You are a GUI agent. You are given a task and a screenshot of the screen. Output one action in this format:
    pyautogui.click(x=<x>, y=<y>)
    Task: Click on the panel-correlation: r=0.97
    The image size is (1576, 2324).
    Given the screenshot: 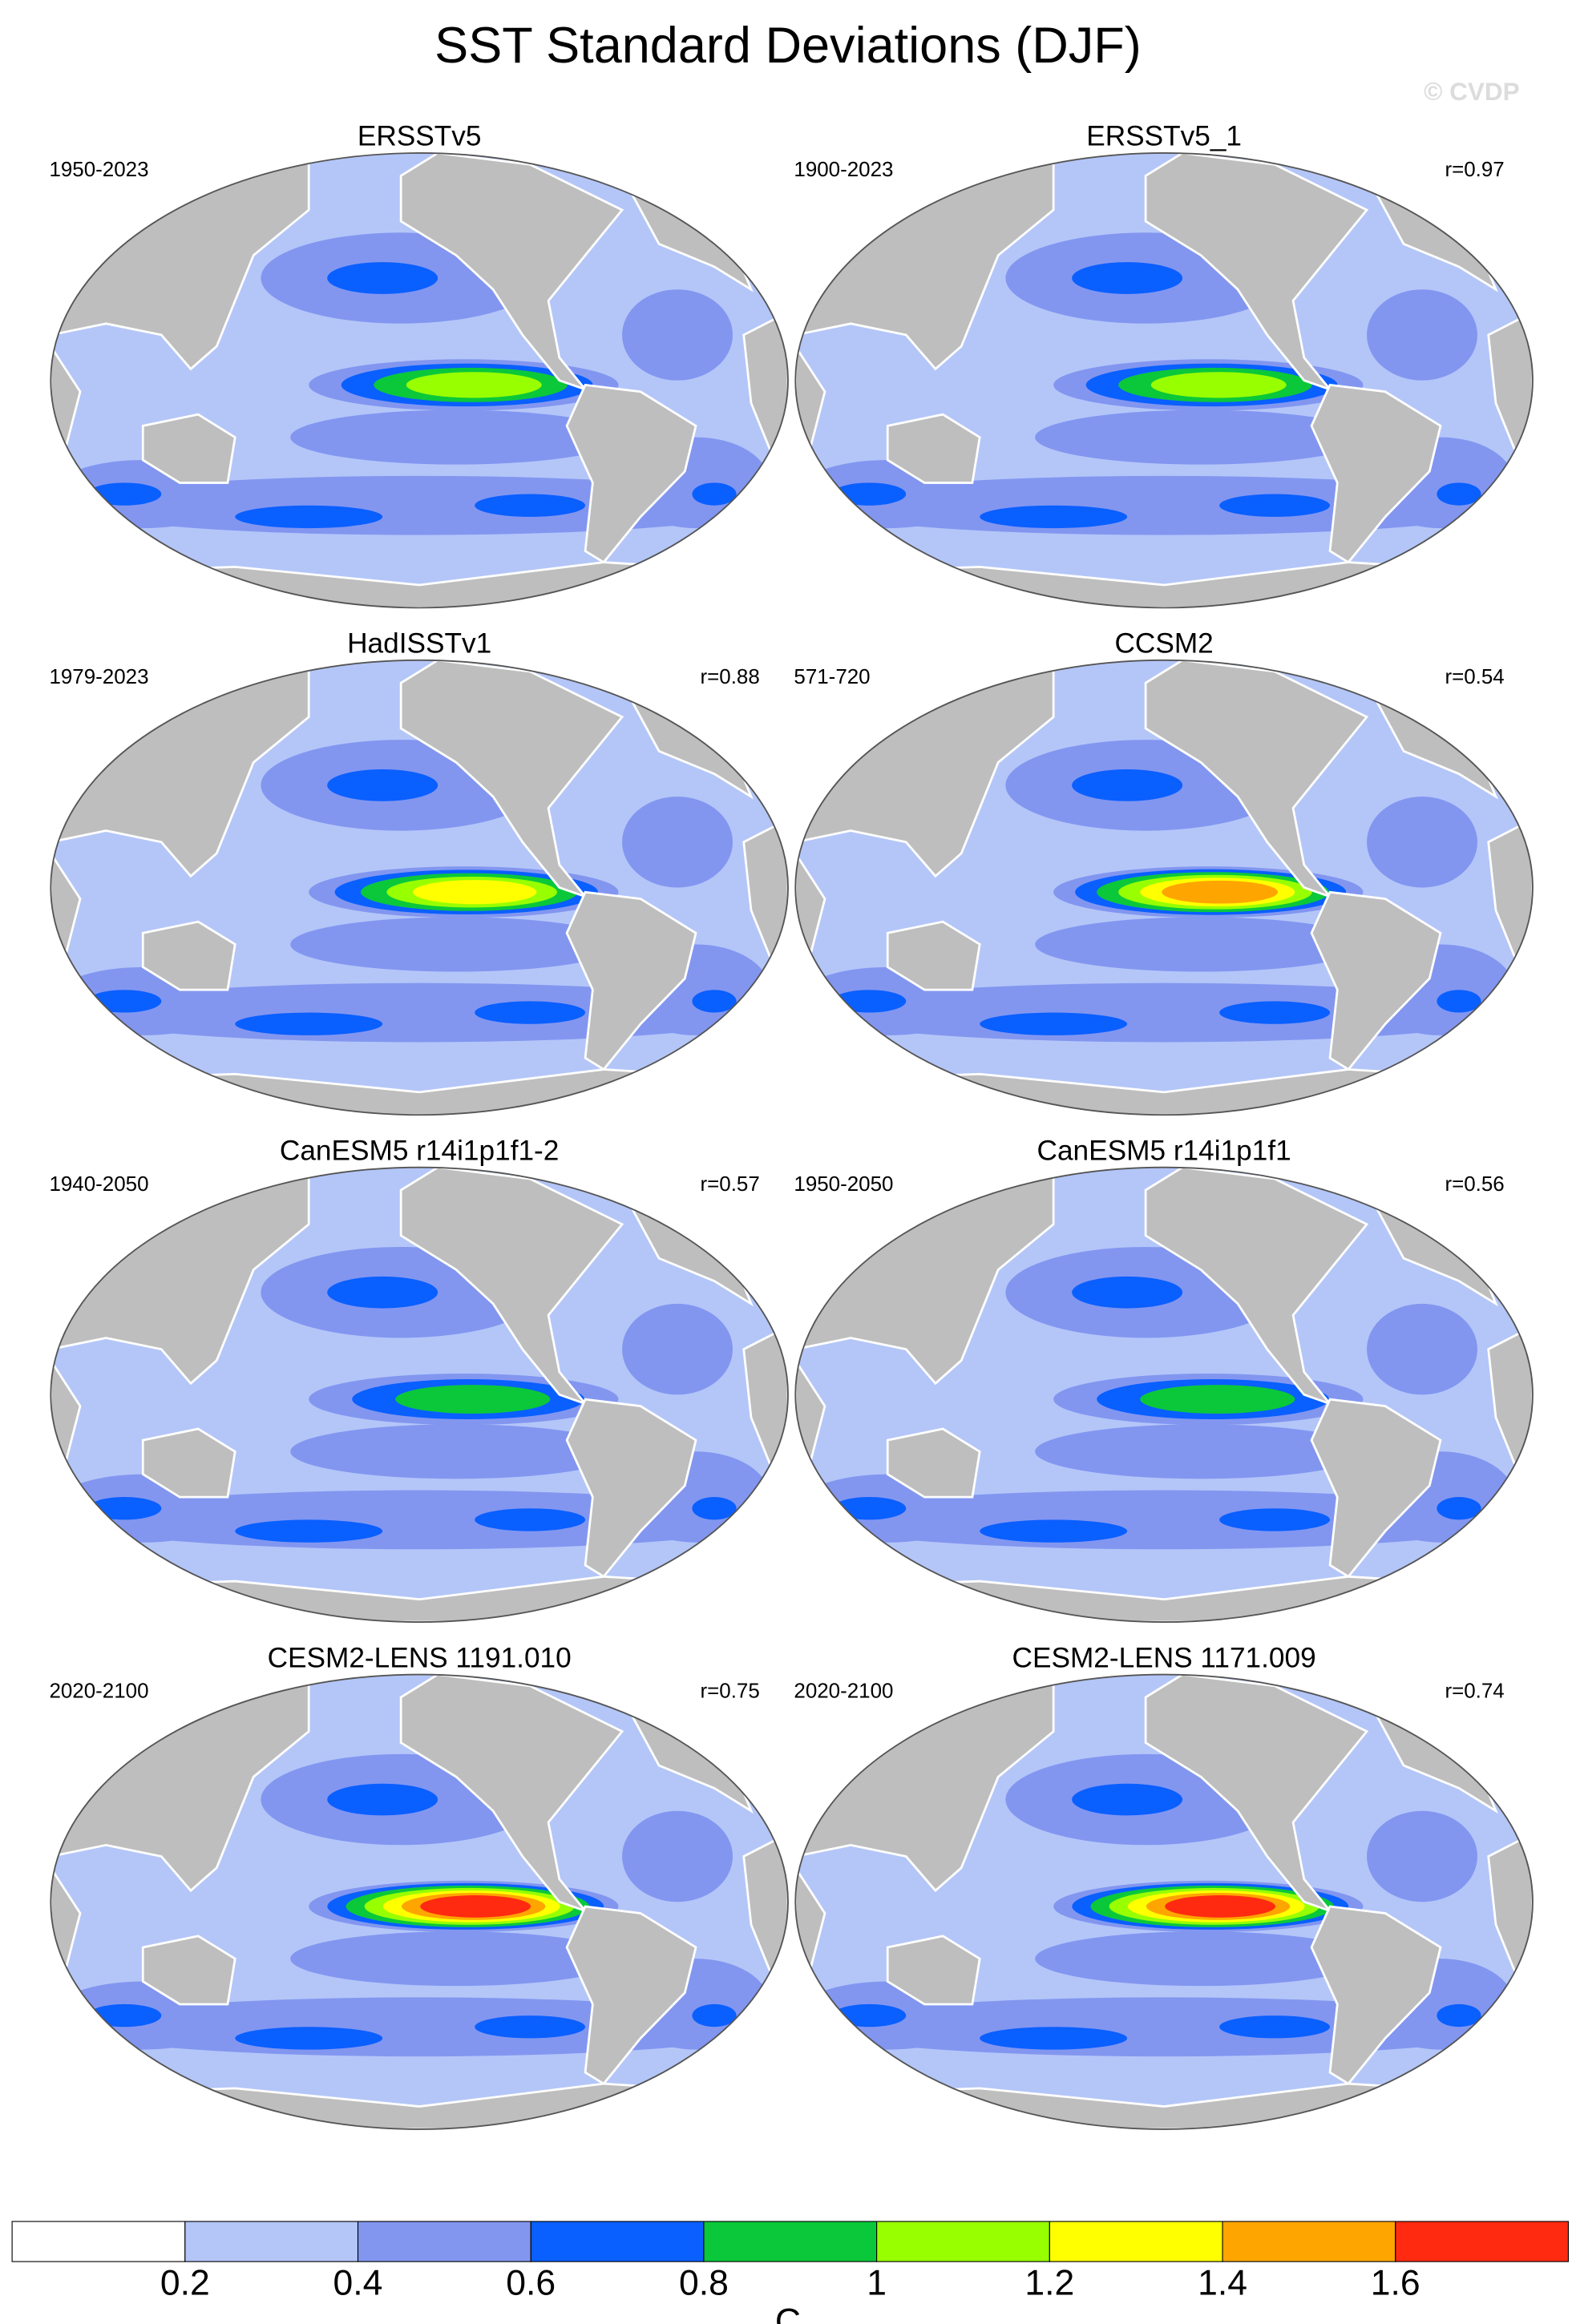 What is the action you would take?
    pyautogui.click(x=1474, y=170)
    